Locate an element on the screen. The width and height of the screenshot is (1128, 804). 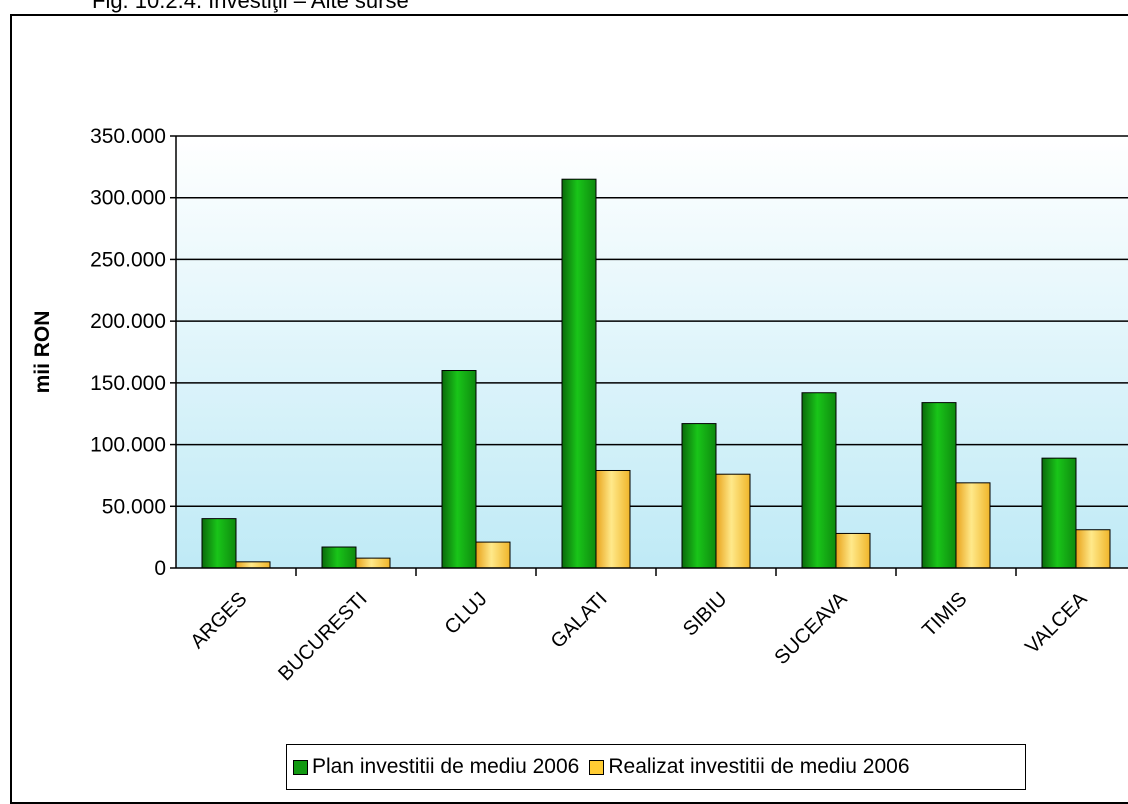
bar-realizat-sibiu is located at coordinates (733, 521).